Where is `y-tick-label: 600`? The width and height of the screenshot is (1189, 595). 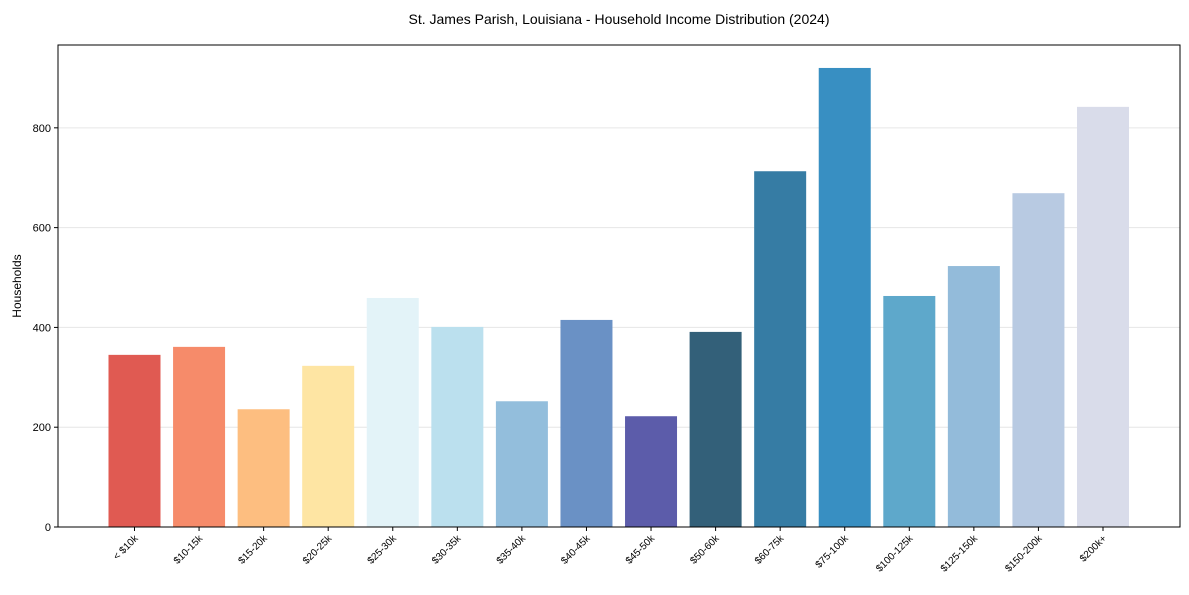 y-tick-label: 600 is located at coordinates (42, 229).